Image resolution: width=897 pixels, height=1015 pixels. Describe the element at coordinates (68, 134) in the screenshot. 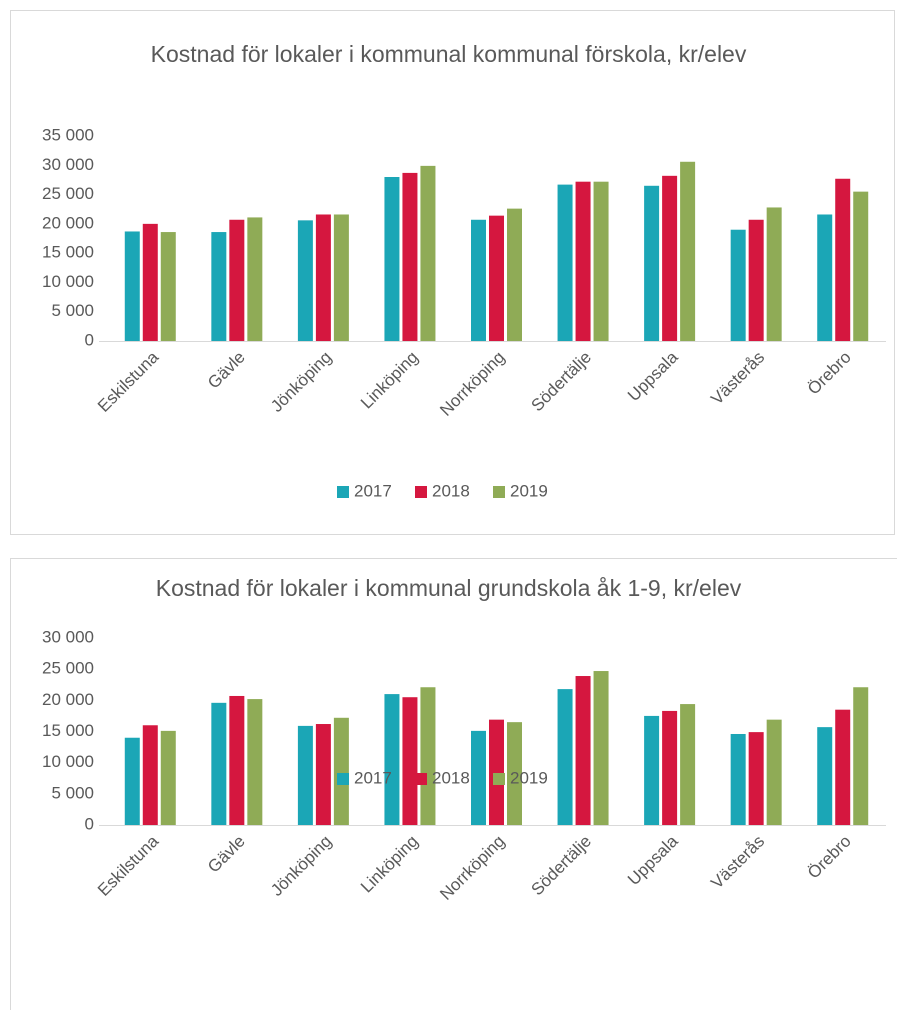

I see `y-tick-label: 35 000` at that location.